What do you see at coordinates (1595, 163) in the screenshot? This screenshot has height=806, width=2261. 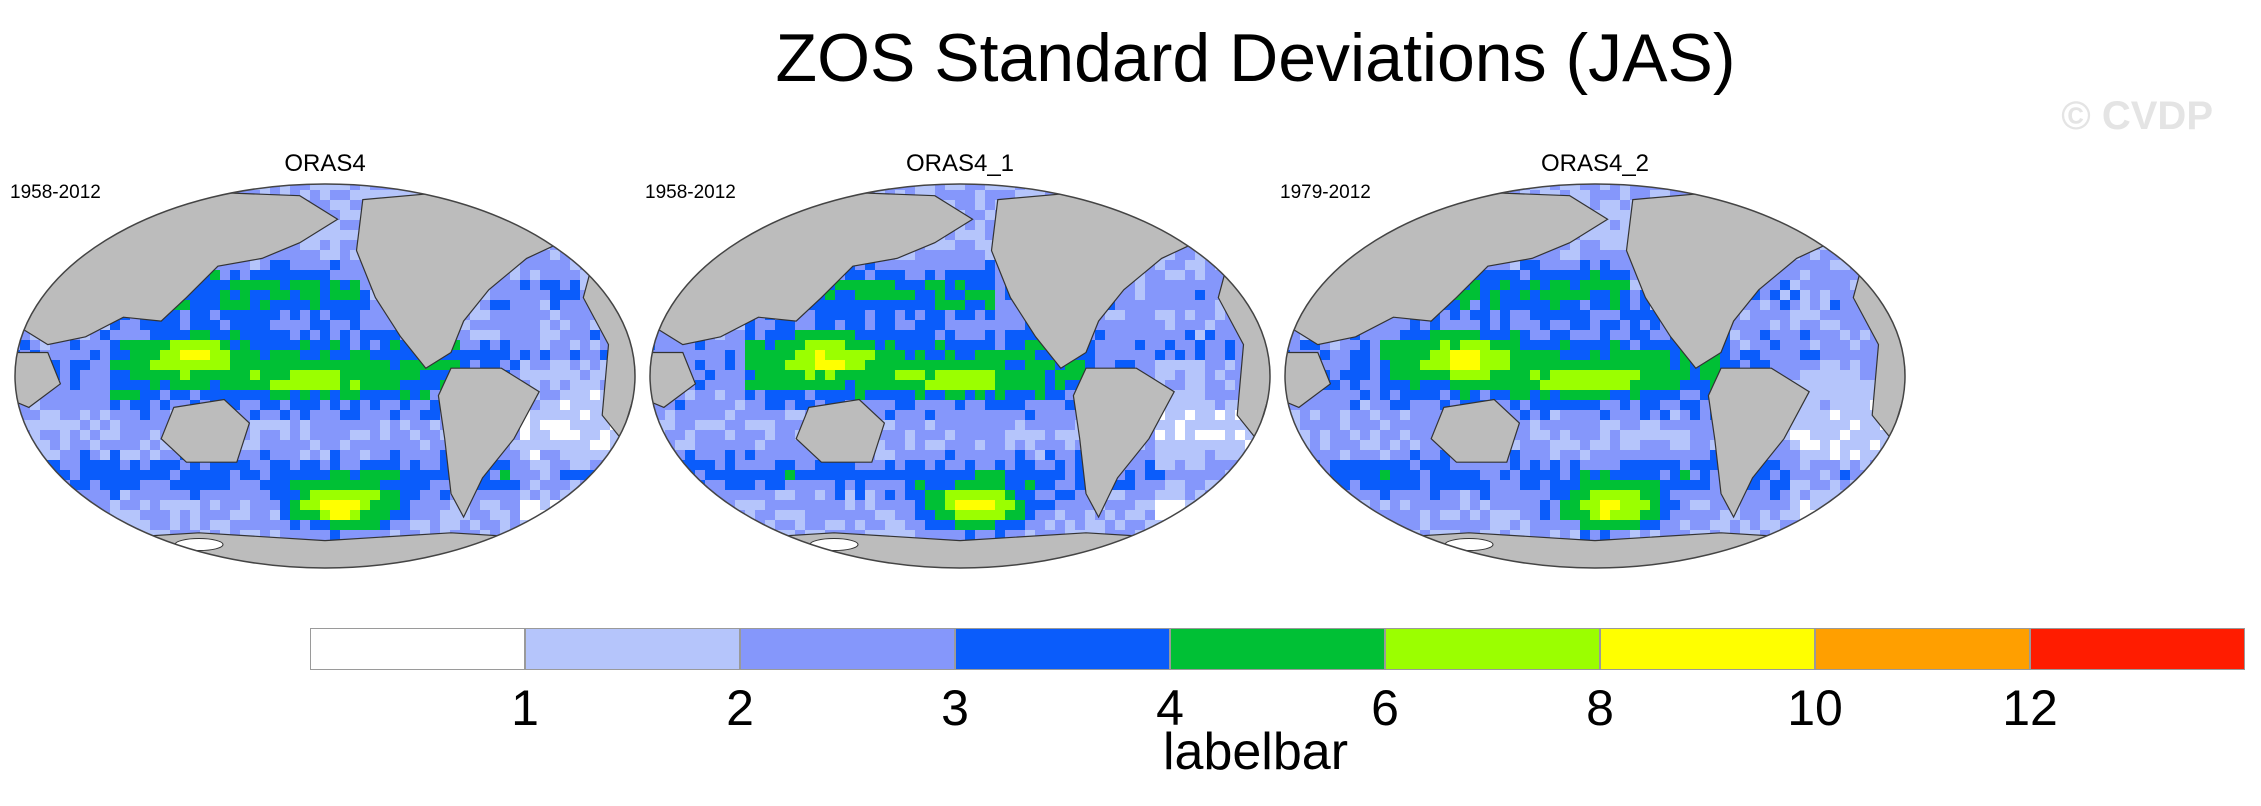 I see `panel-title: ORAS4_2` at bounding box center [1595, 163].